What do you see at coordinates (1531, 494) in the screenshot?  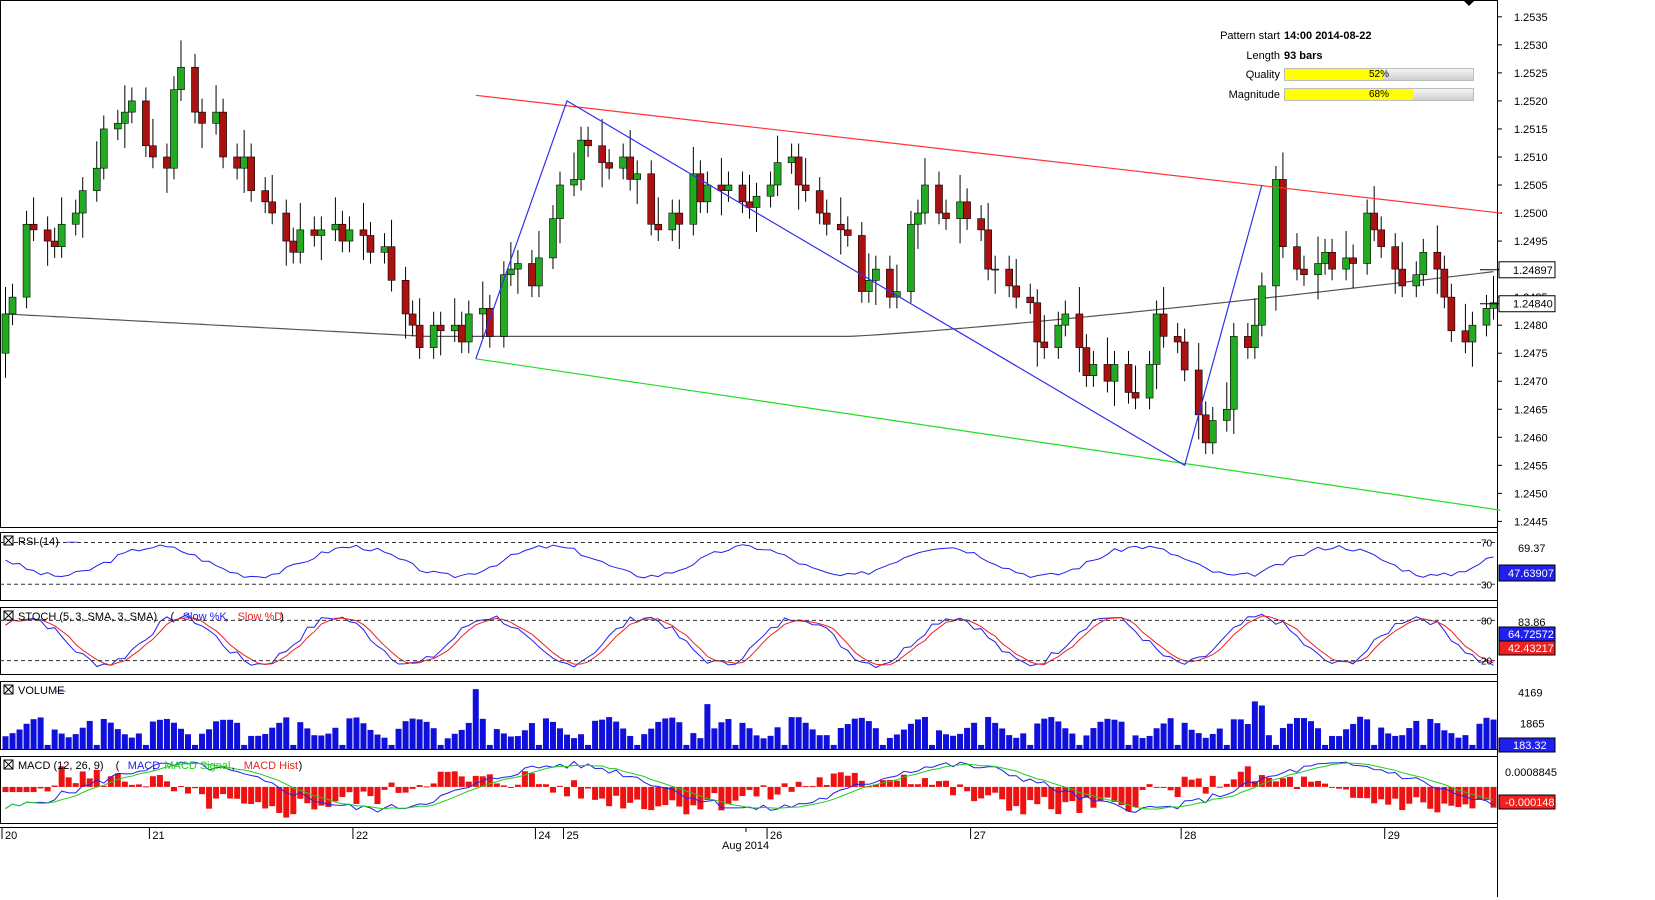 I see `price-tick-label: 1.2450` at bounding box center [1531, 494].